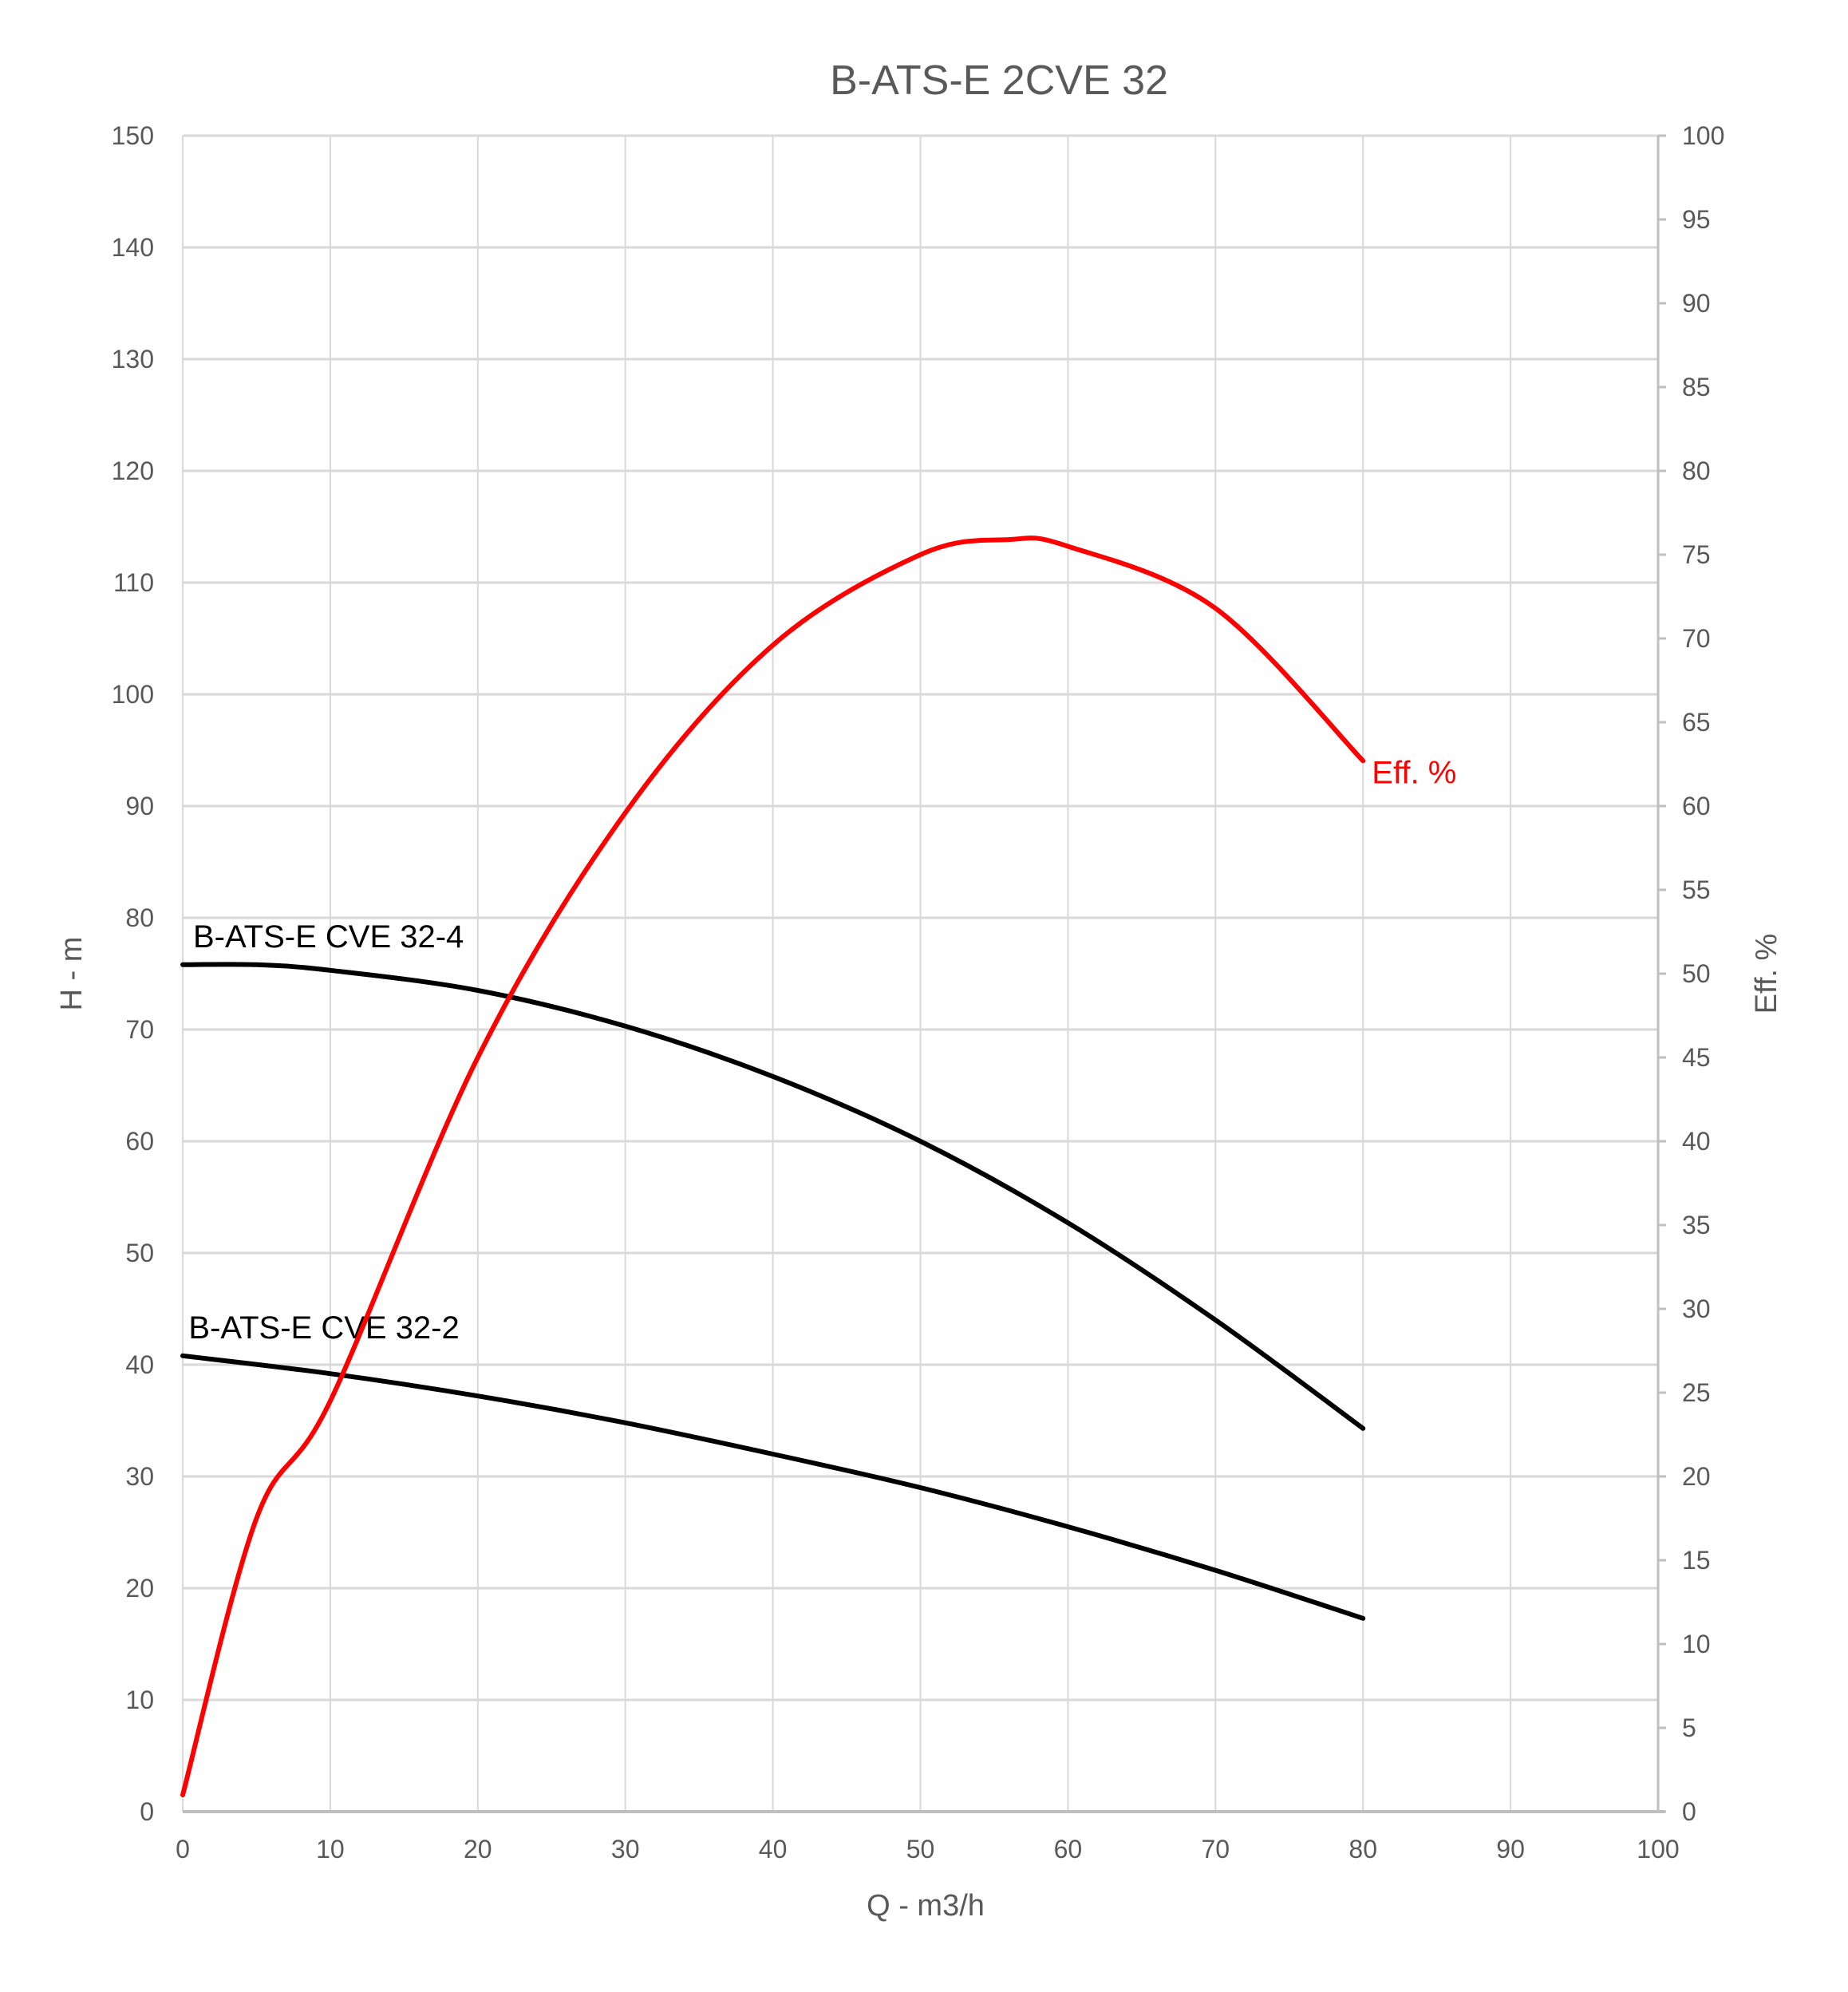 Image resolution: width=1848 pixels, height=1992 pixels. I want to click on y-tick-label: 140, so click(133, 248).